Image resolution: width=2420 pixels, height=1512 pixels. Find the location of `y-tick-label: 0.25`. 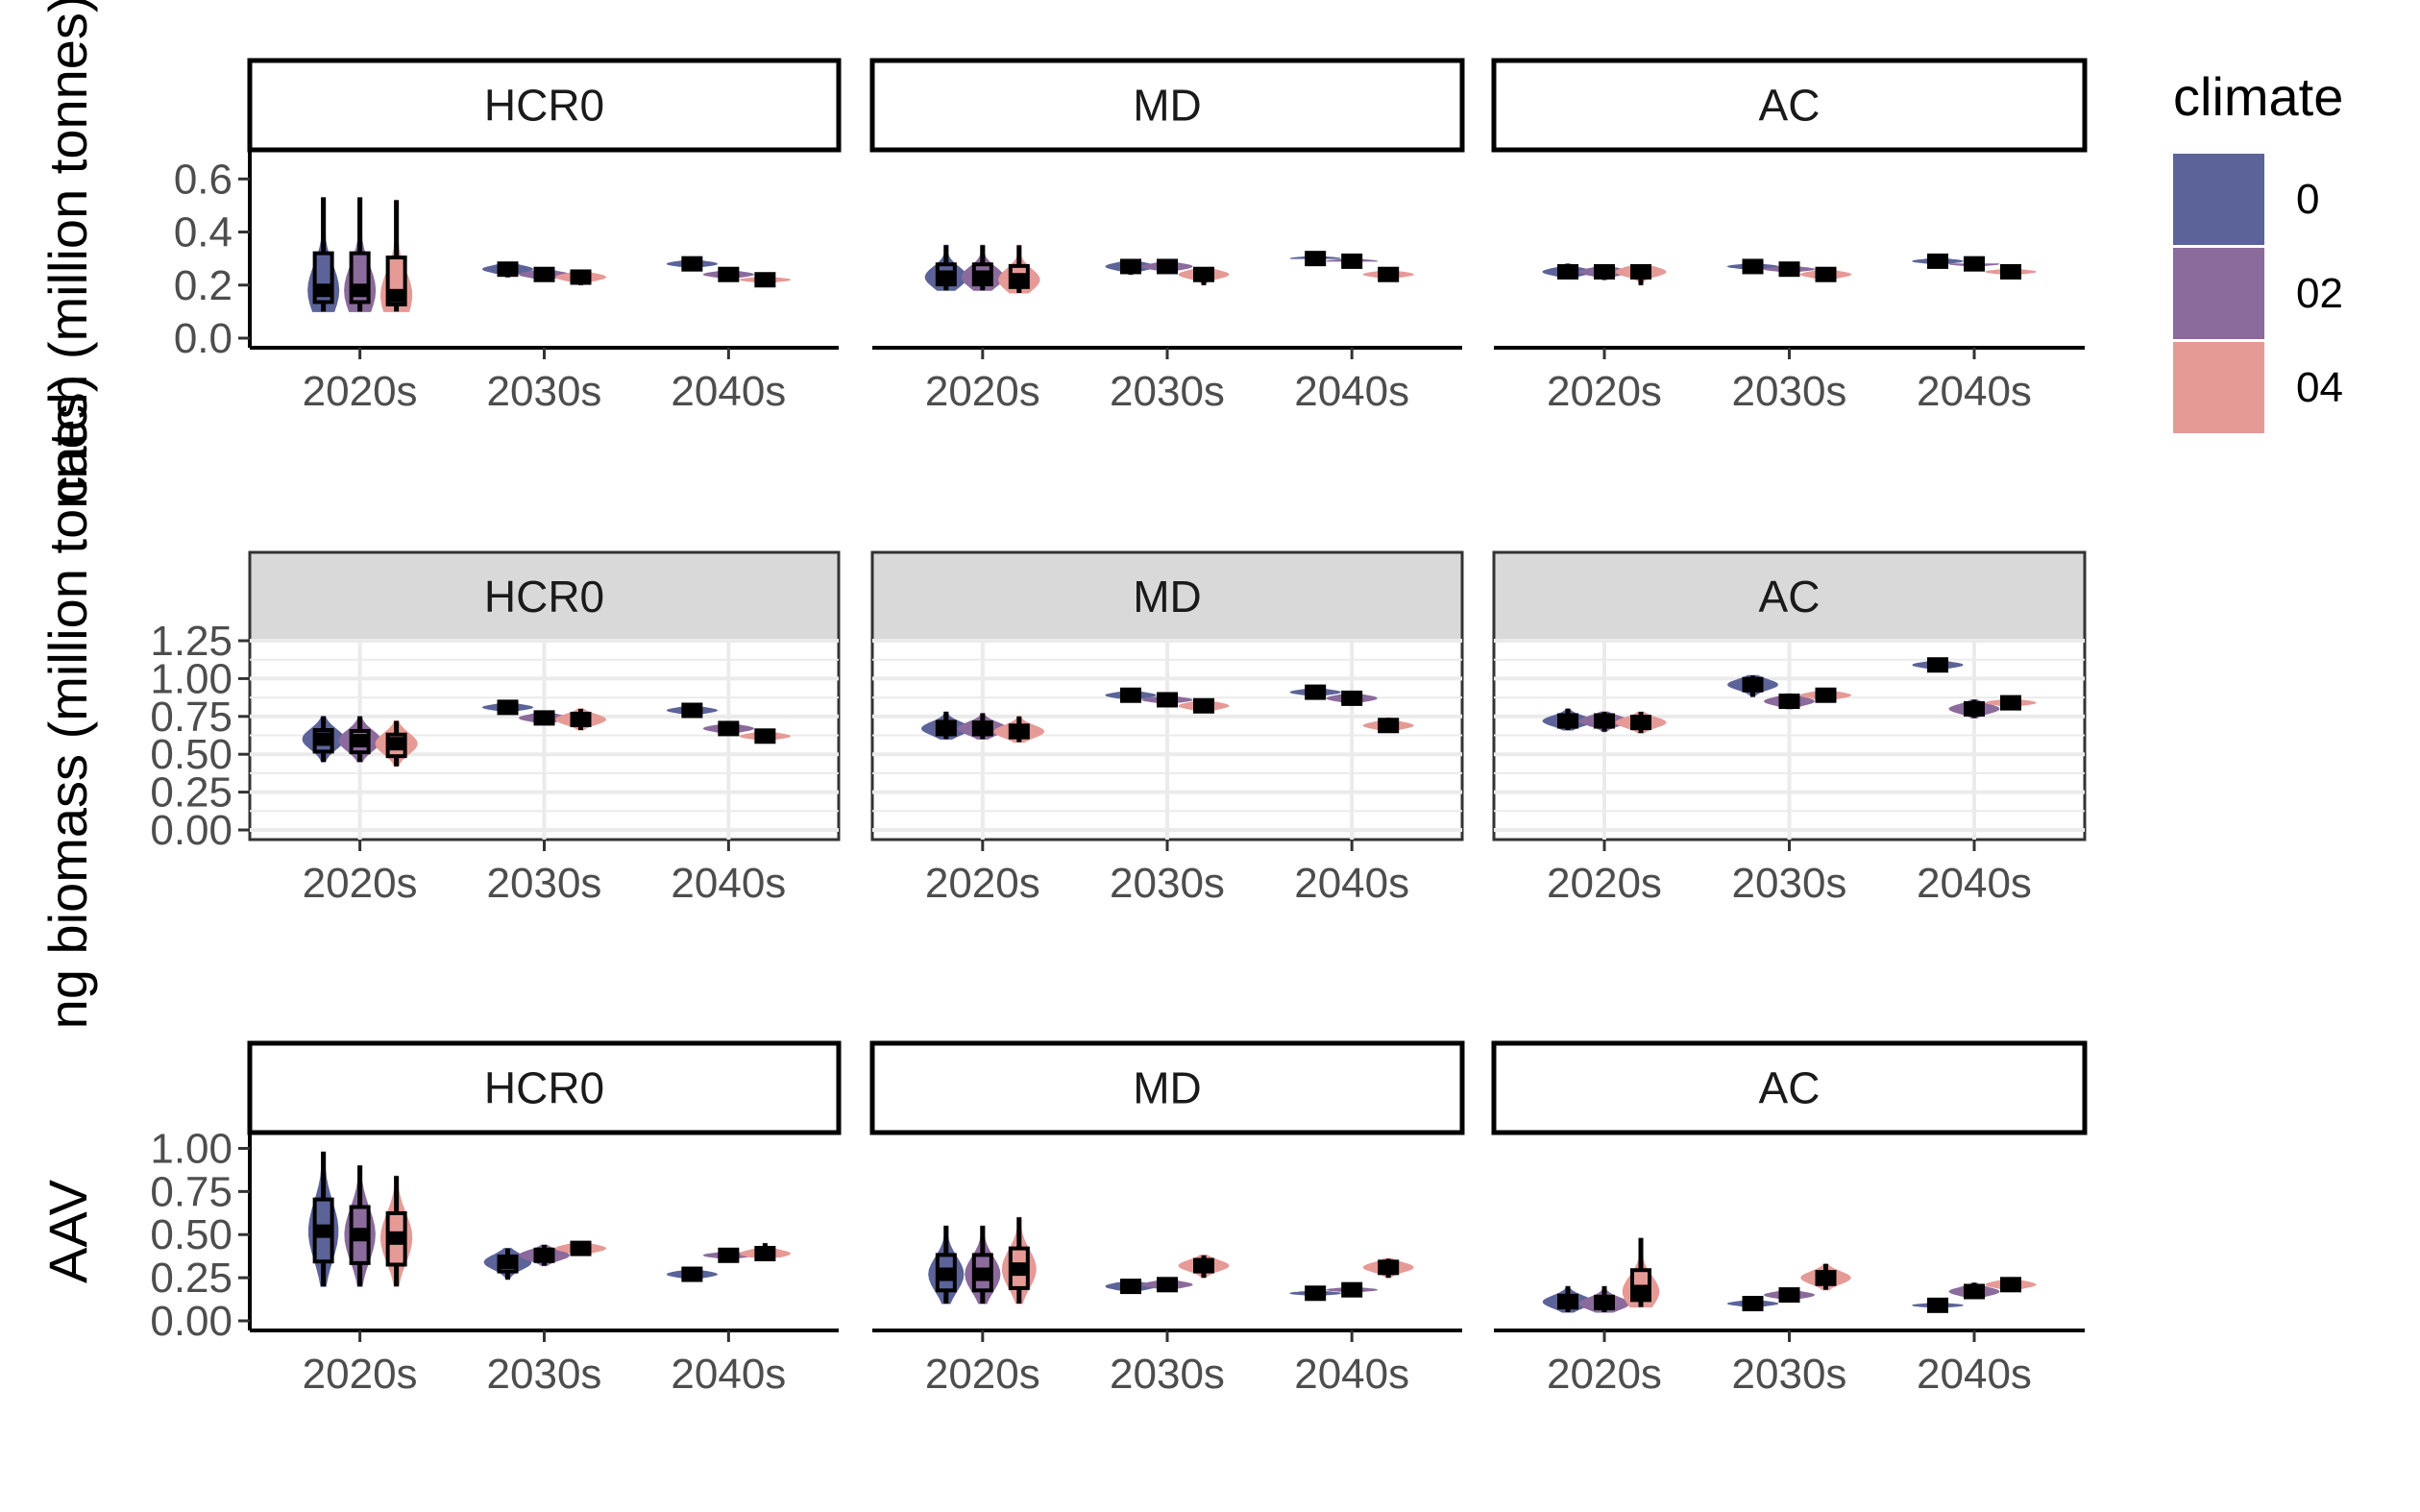

y-tick-label: 0.25 is located at coordinates (191, 793).